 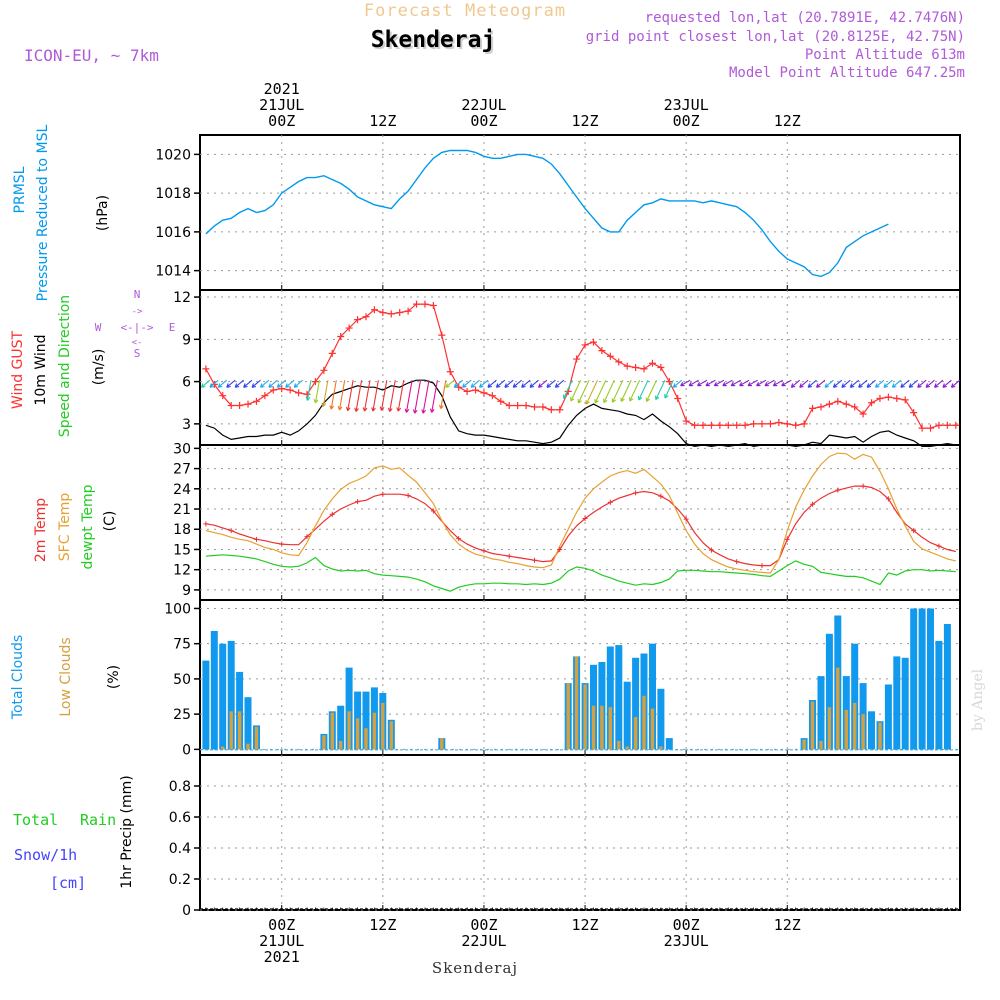 I want to click on precip-unit: 1hr Precip (mm), so click(x=127, y=831).